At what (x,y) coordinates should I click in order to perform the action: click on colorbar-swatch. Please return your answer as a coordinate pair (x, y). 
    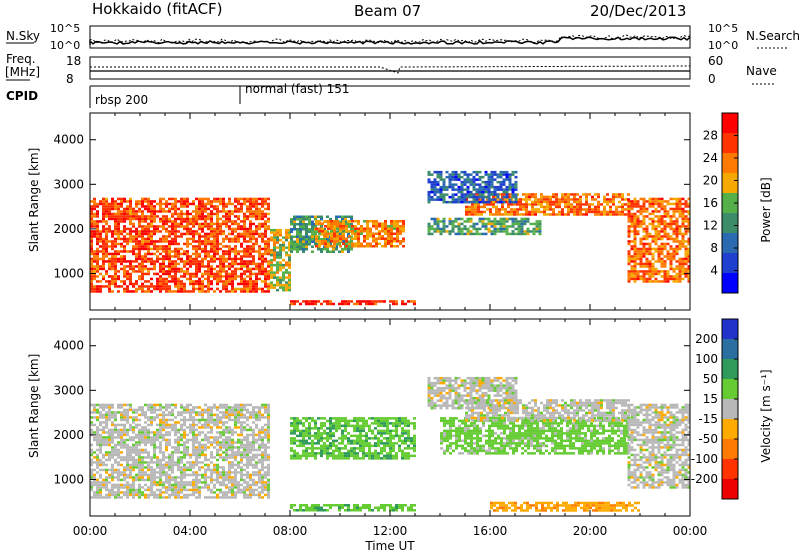
    Looking at the image, I should click on (730, 263).